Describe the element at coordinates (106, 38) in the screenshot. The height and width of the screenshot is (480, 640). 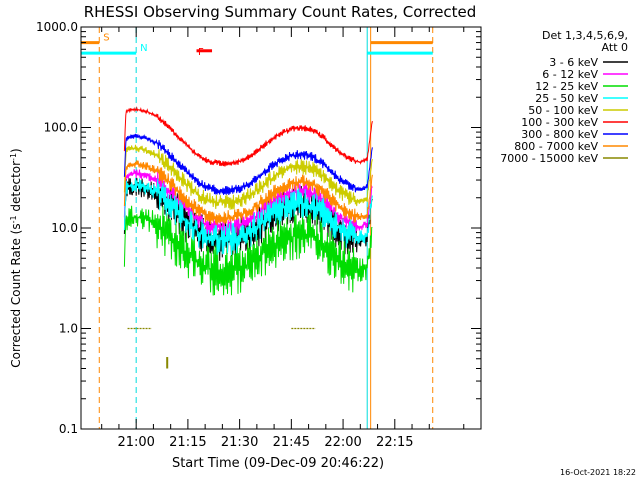
I see `flag-label-s: S` at that location.